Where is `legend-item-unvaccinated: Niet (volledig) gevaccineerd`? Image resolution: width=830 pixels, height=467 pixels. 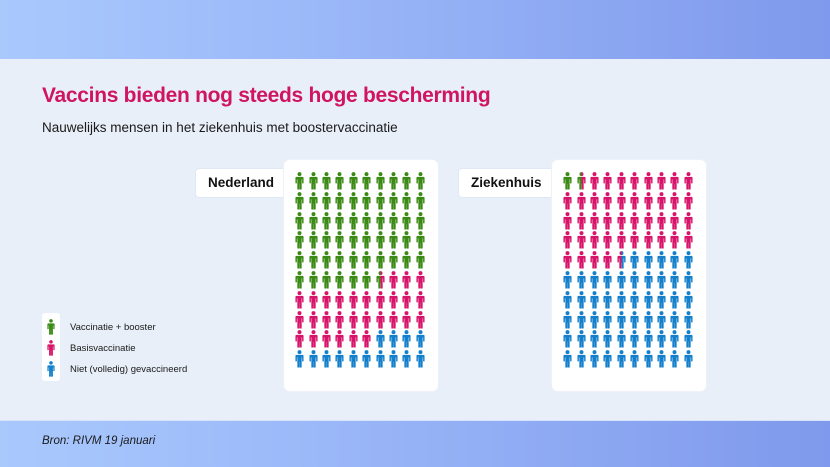
legend-item-unvaccinated: Niet (volledig) gevaccineerd is located at coordinates (114, 369).